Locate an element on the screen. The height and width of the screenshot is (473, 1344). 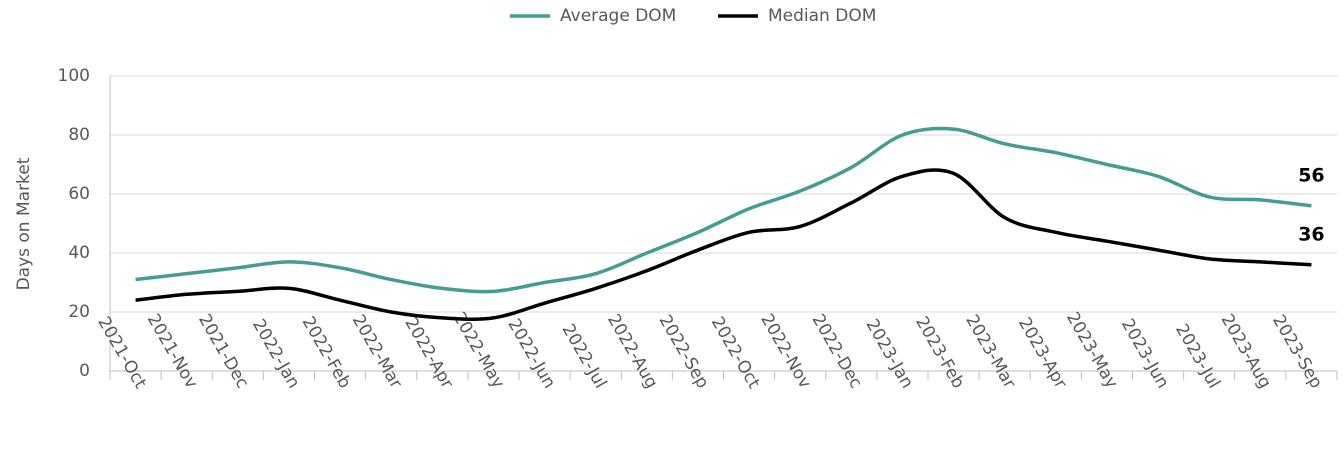
x-tick-label: 2023-Feb is located at coordinates (939, 352).